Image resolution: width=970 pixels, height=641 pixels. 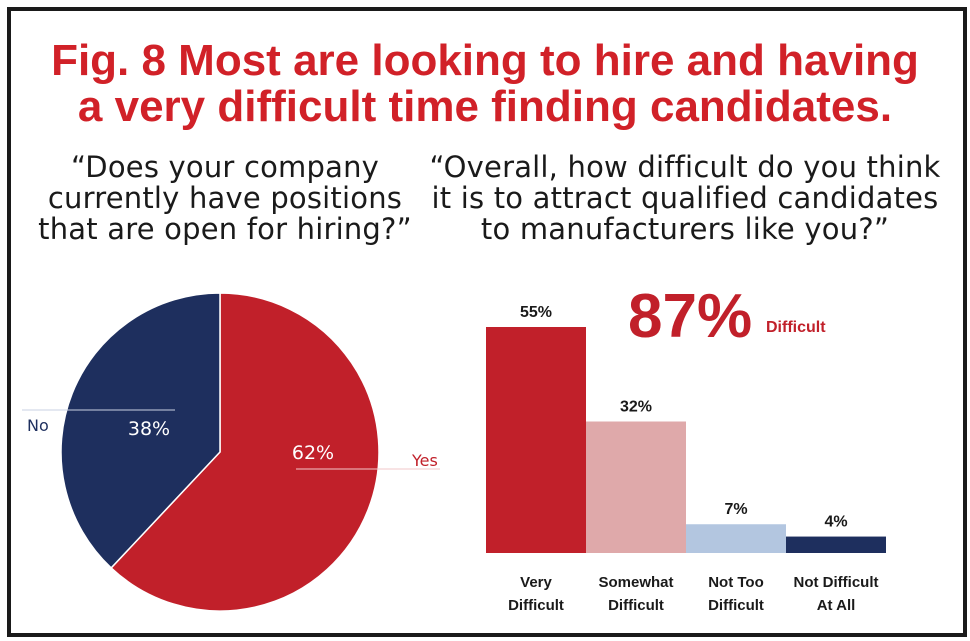 I want to click on bar-category-label-4-line-2: At All, so click(x=836, y=605).